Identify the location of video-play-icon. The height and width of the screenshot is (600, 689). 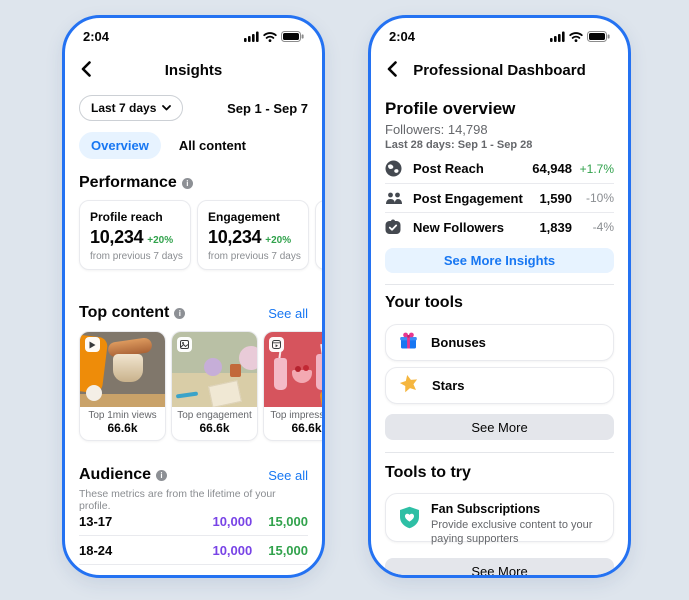
(92, 344).